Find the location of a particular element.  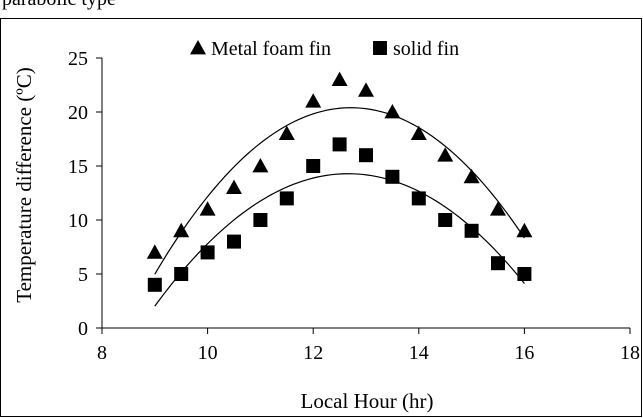

legend: Metal foam fin solid fin is located at coordinates (324, 49).